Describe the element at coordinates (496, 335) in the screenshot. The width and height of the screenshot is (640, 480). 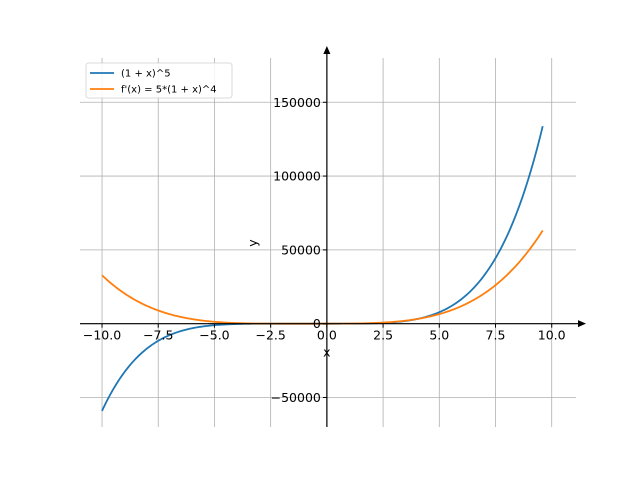
I see `x-tick-label: 7.5` at that location.